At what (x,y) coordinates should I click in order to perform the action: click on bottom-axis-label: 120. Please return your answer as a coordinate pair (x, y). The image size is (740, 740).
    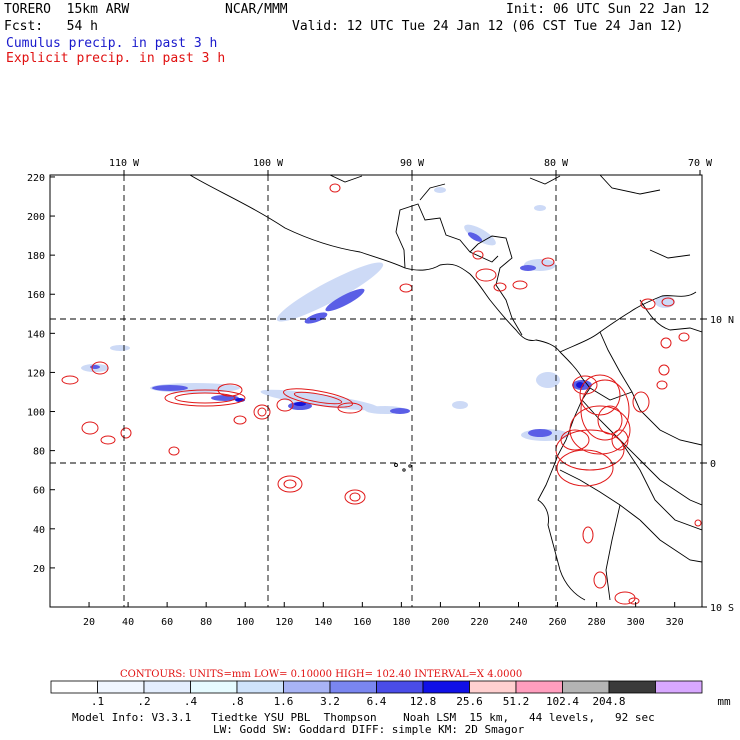
    Looking at the image, I should click on (284, 622).